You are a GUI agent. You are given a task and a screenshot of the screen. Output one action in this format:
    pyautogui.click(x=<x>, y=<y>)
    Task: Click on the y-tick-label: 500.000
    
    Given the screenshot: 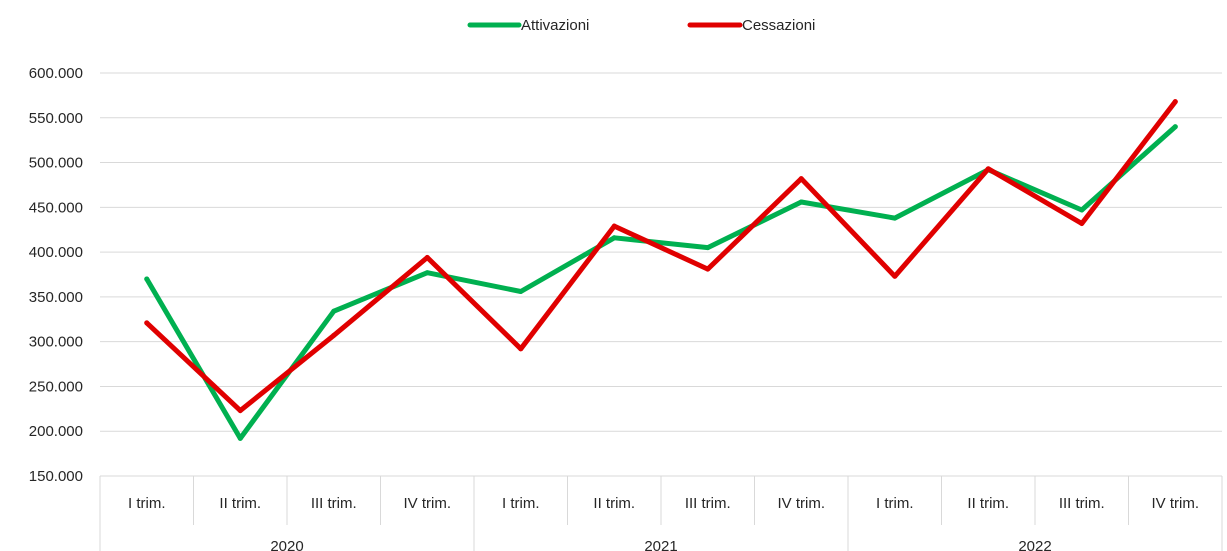 What is the action you would take?
    pyautogui.click(x=56, y=163)
    